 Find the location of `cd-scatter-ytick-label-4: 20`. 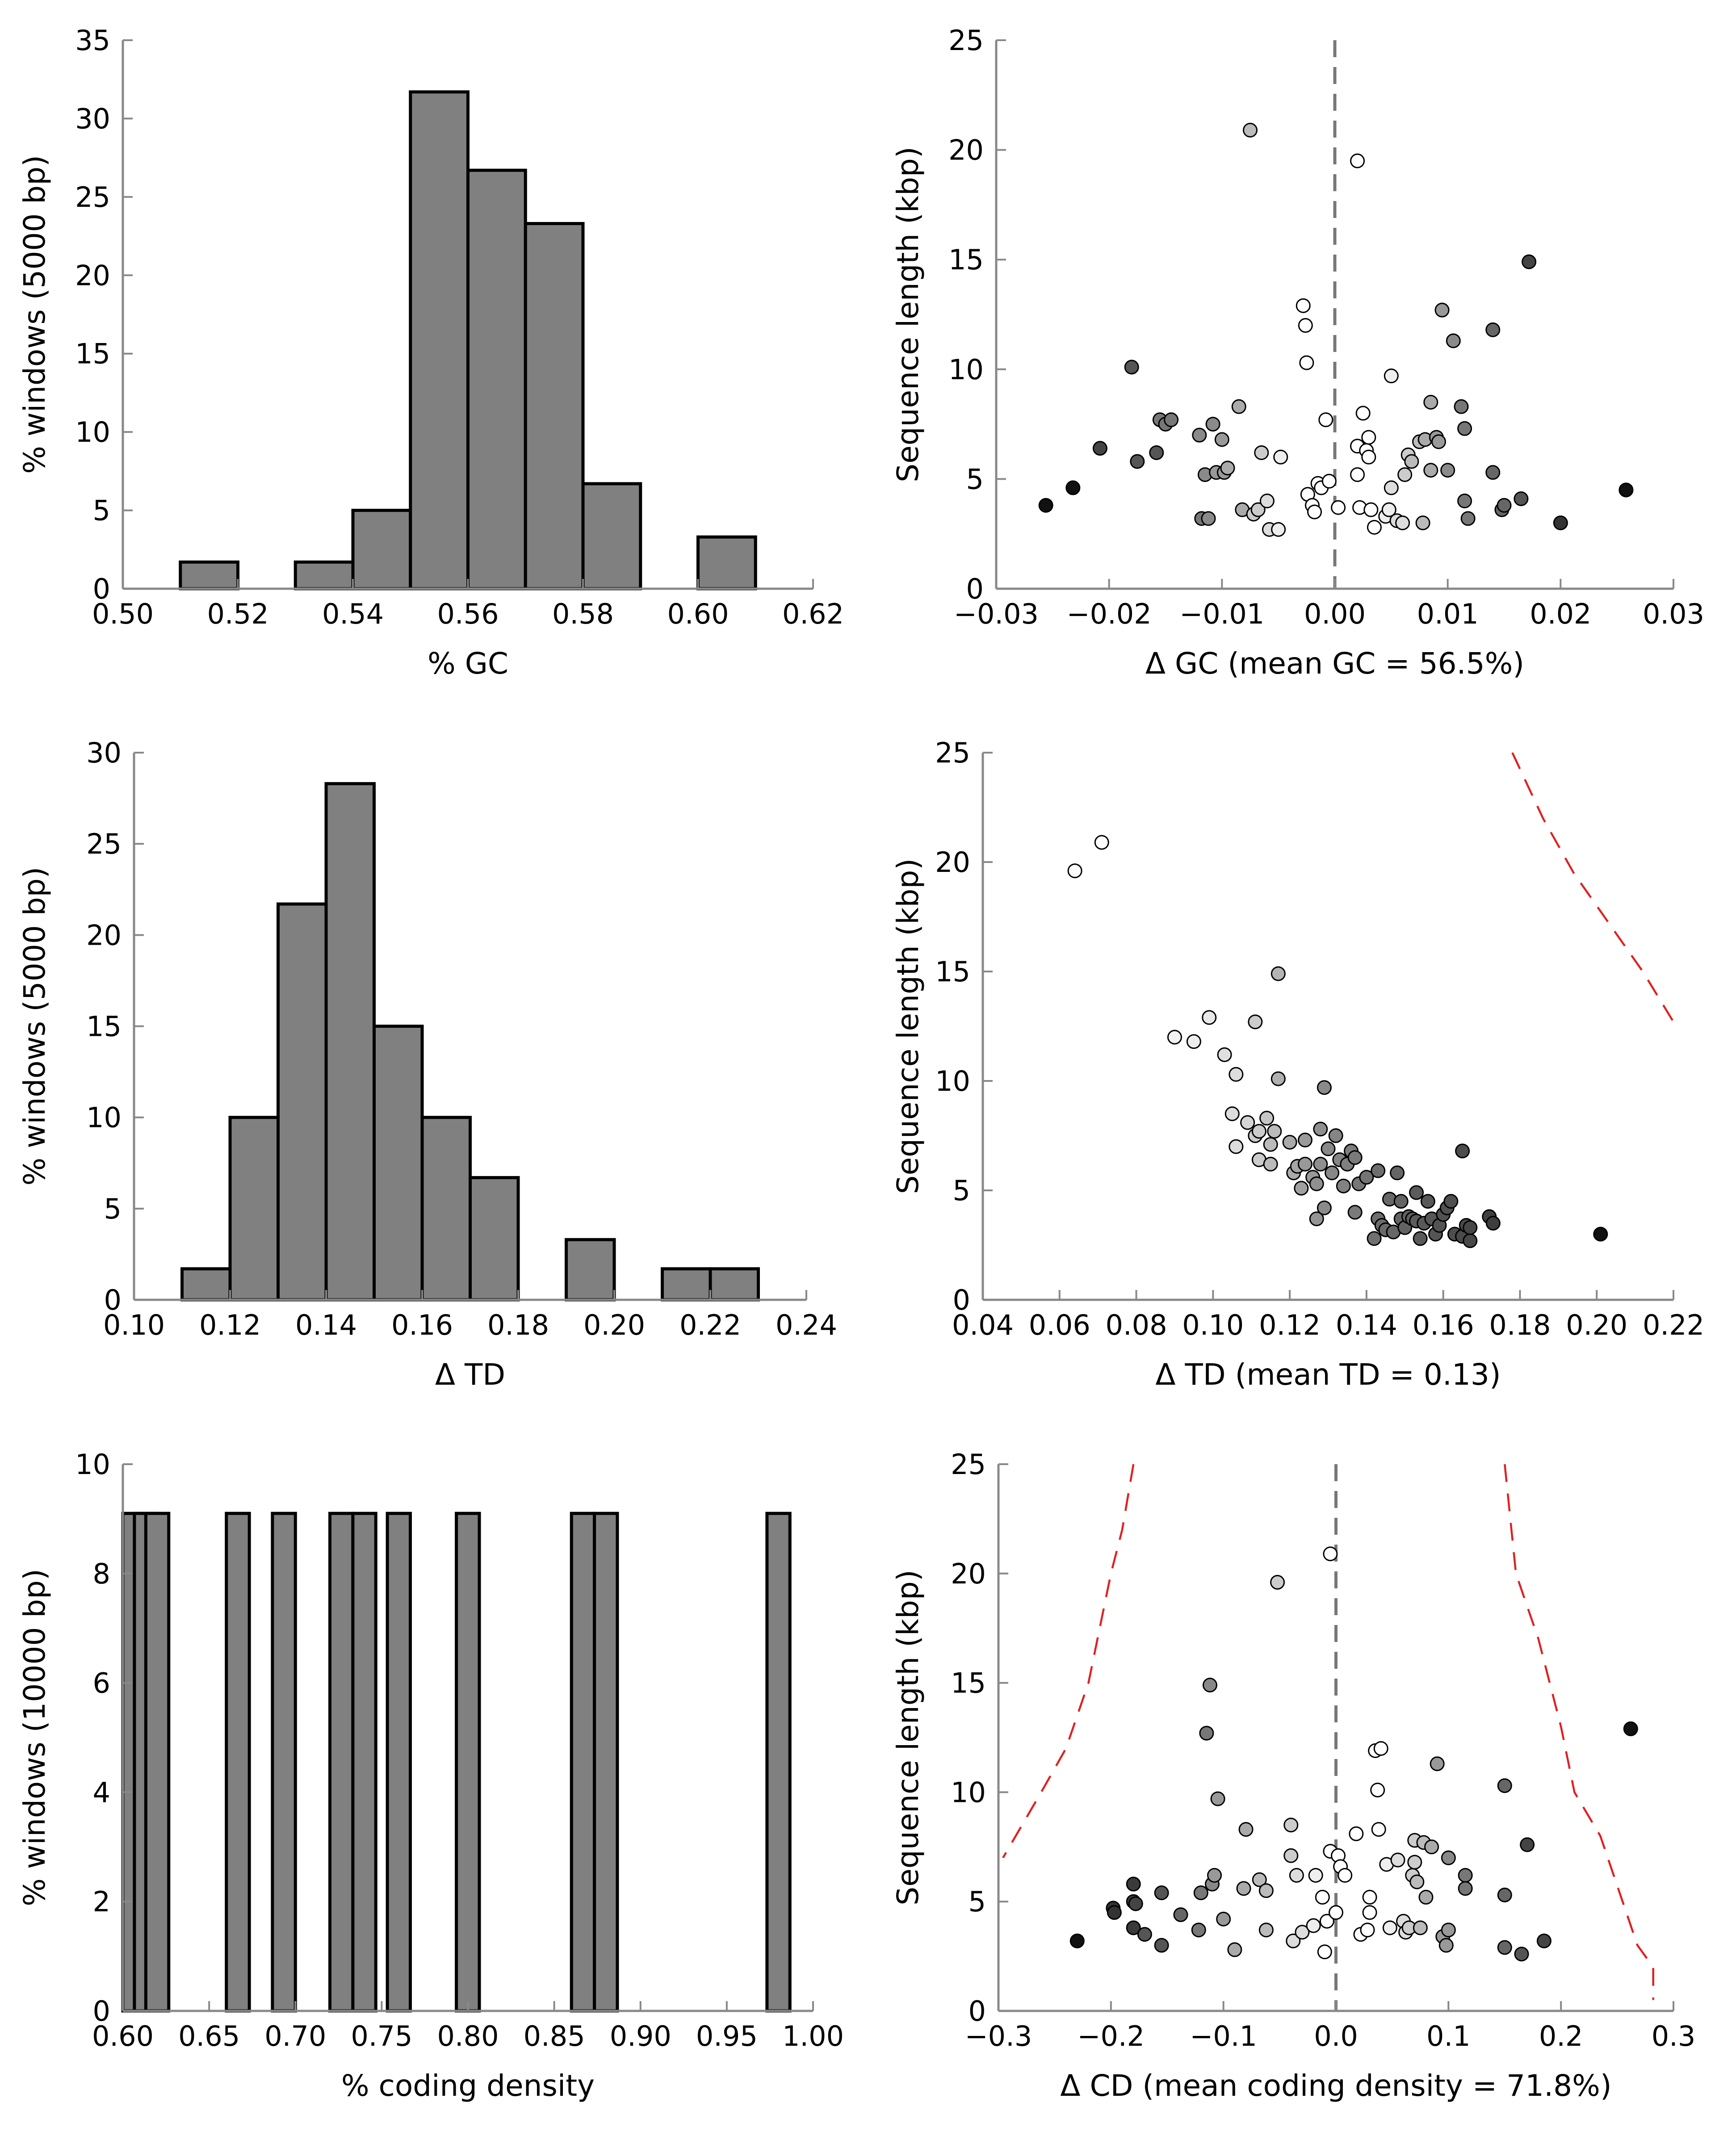

cd-scatter-ytick-label-4: 20 is located at coordinates (968, 1574).